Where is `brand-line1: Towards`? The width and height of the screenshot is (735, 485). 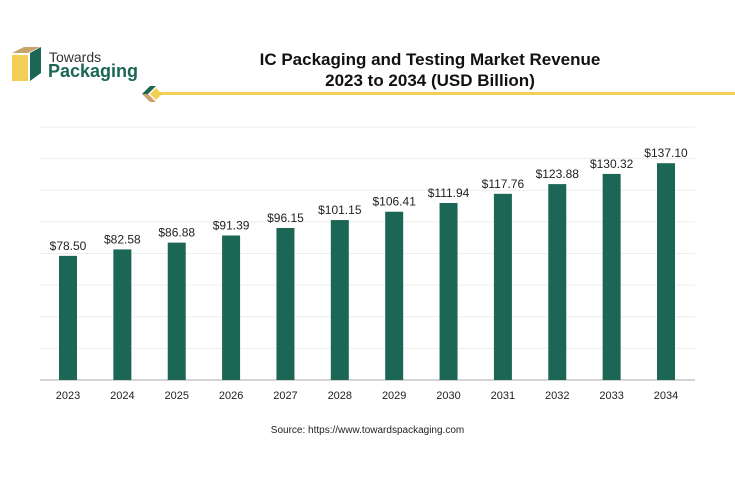
brand-line1: Towards is located at coordinates (75, 57).